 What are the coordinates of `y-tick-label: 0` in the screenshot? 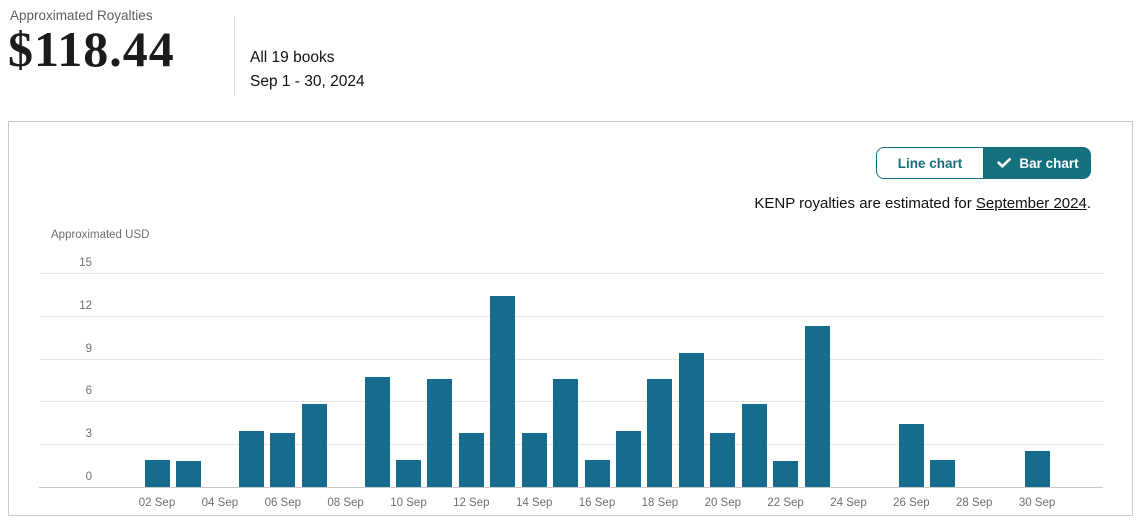 It's located at (88, 477).